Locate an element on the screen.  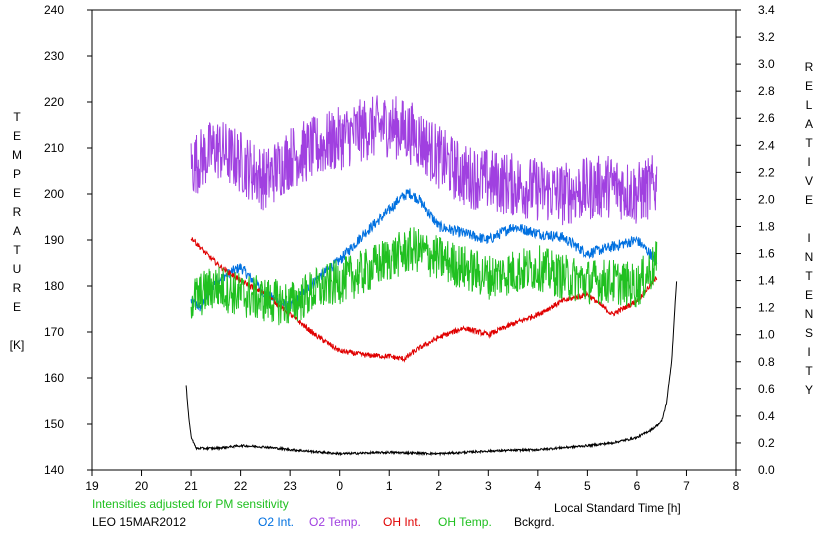
legend-item: OH Int. is located at coordinates (402, 522).